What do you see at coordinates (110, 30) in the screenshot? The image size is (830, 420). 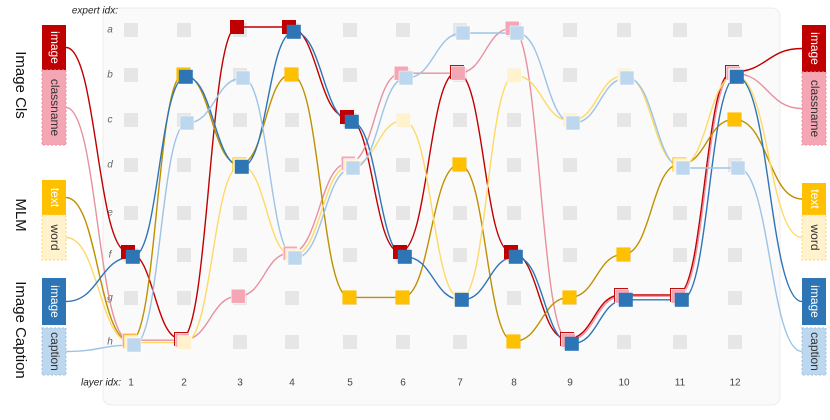 I see `expert-label: a` at bounding box center [110, 30].